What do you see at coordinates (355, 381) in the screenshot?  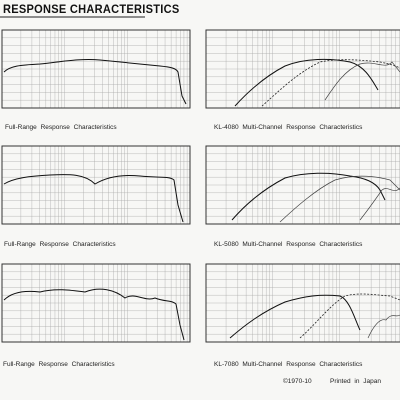 I see `printed-in: Printed in Japan` at bounding box center [355, 381].